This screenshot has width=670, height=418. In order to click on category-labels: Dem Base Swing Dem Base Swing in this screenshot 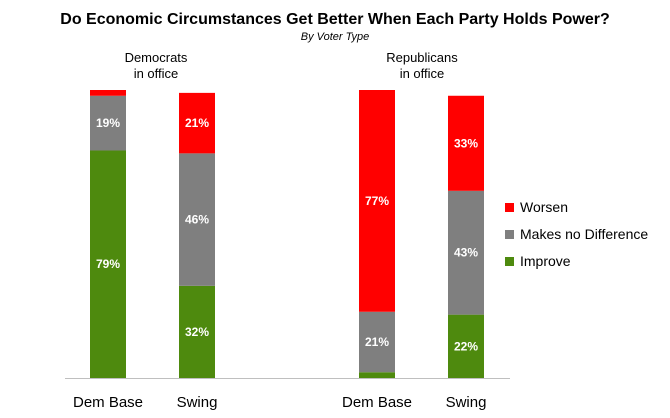, I will do `click(279, 402)`.